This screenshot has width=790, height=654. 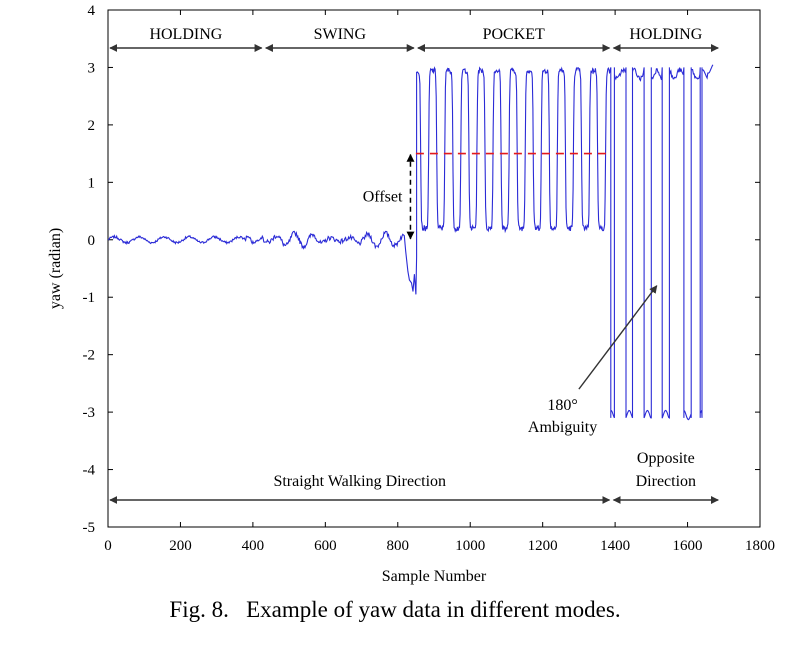 What do you see at coordinates (340, 34) in the screenshot?
I see `mode-label: SWING` at bounding box center [340, 34].